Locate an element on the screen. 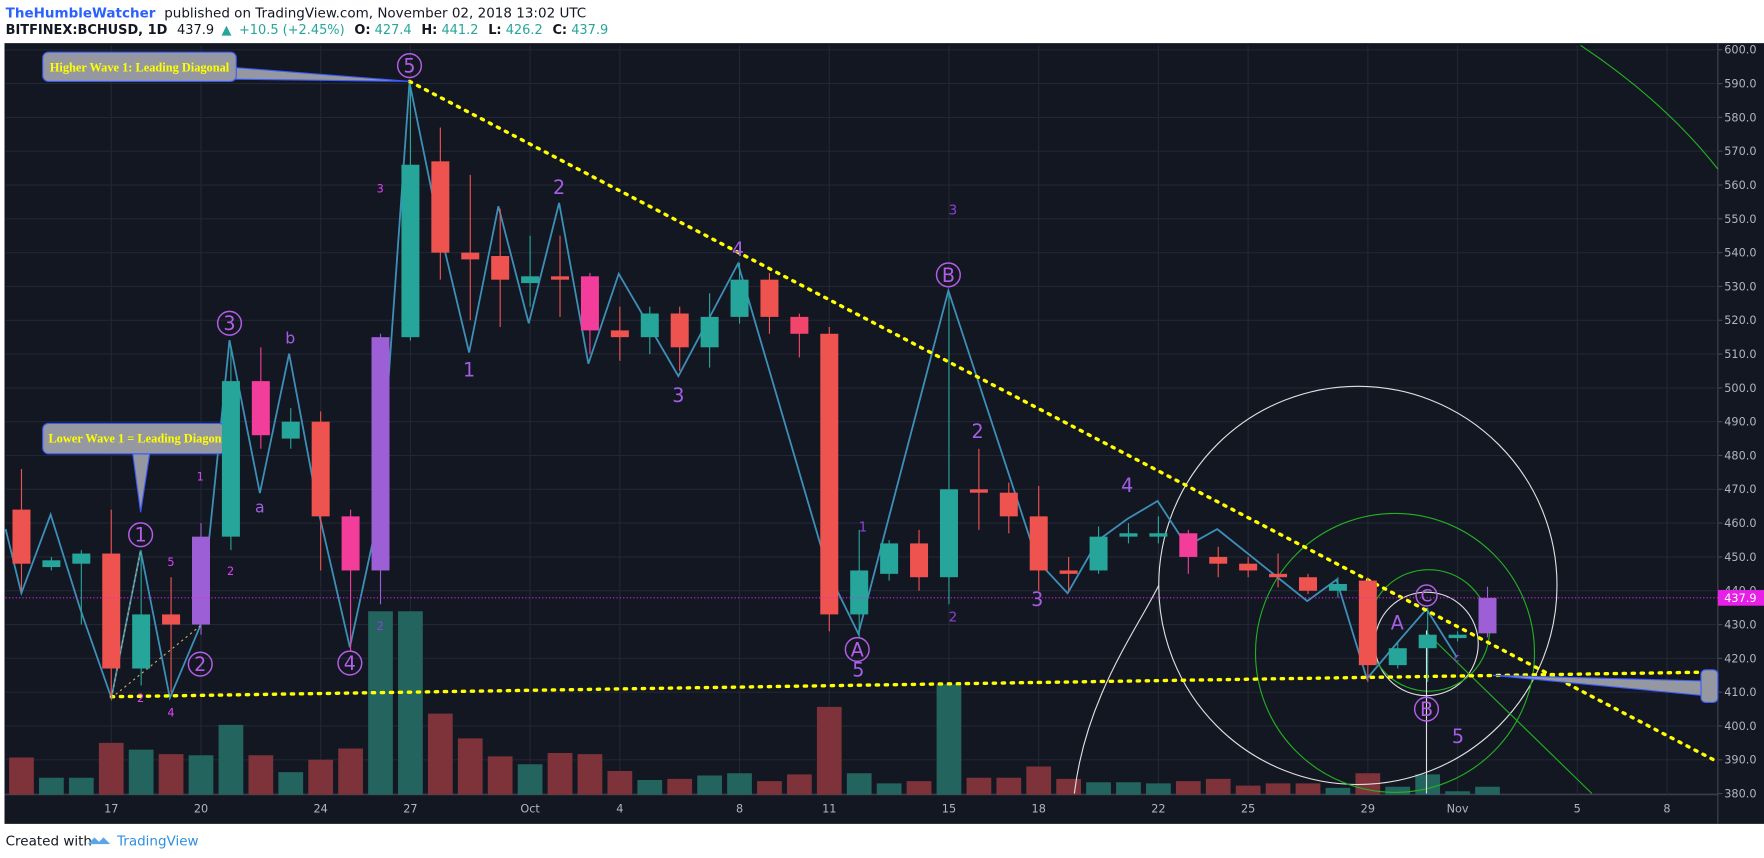 The height and width of the screenshot is (858, 1764). y-tick-label: 420.0 is located at coordinates (1740, 658).